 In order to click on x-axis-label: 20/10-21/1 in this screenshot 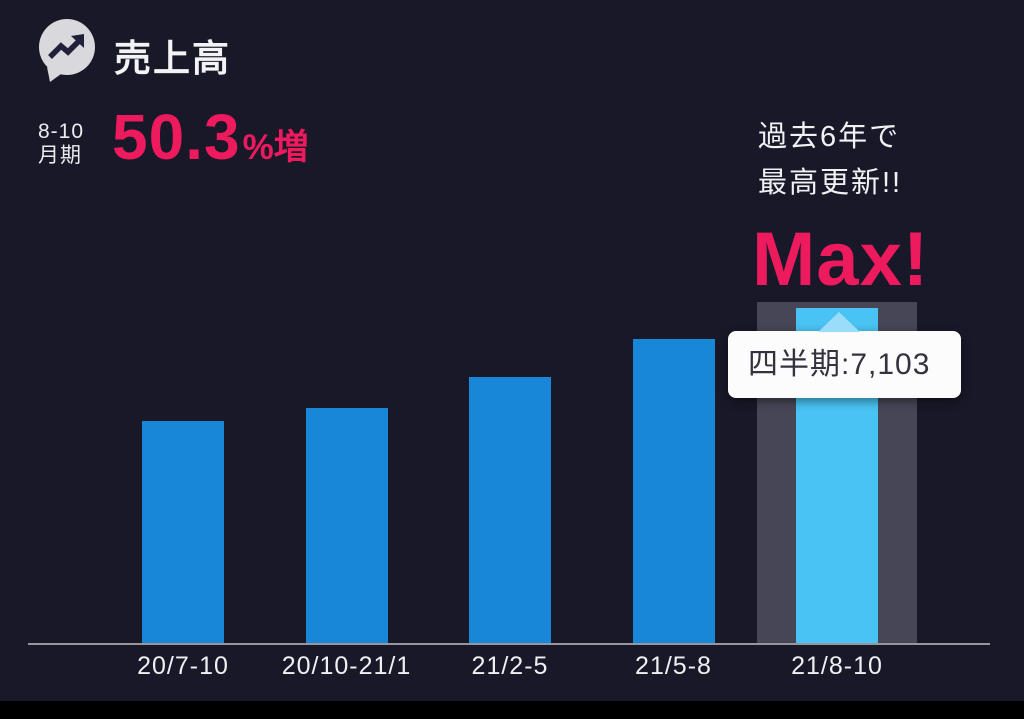, I will do `click(346, 666)`.